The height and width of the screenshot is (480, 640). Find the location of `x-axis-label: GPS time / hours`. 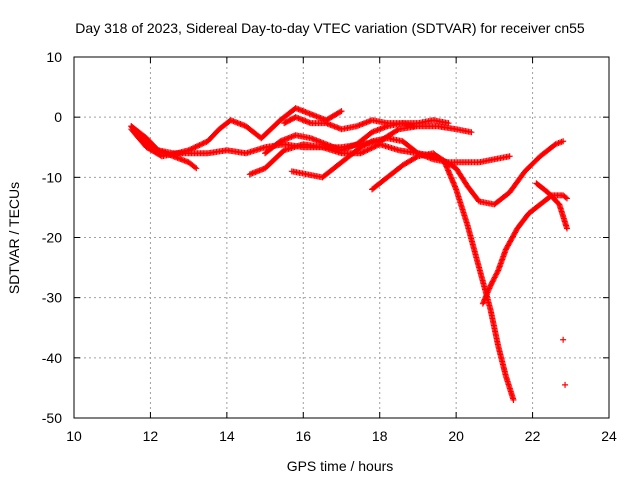

x-axis-label: GPS time / hours is located at coordinates (340, 466).